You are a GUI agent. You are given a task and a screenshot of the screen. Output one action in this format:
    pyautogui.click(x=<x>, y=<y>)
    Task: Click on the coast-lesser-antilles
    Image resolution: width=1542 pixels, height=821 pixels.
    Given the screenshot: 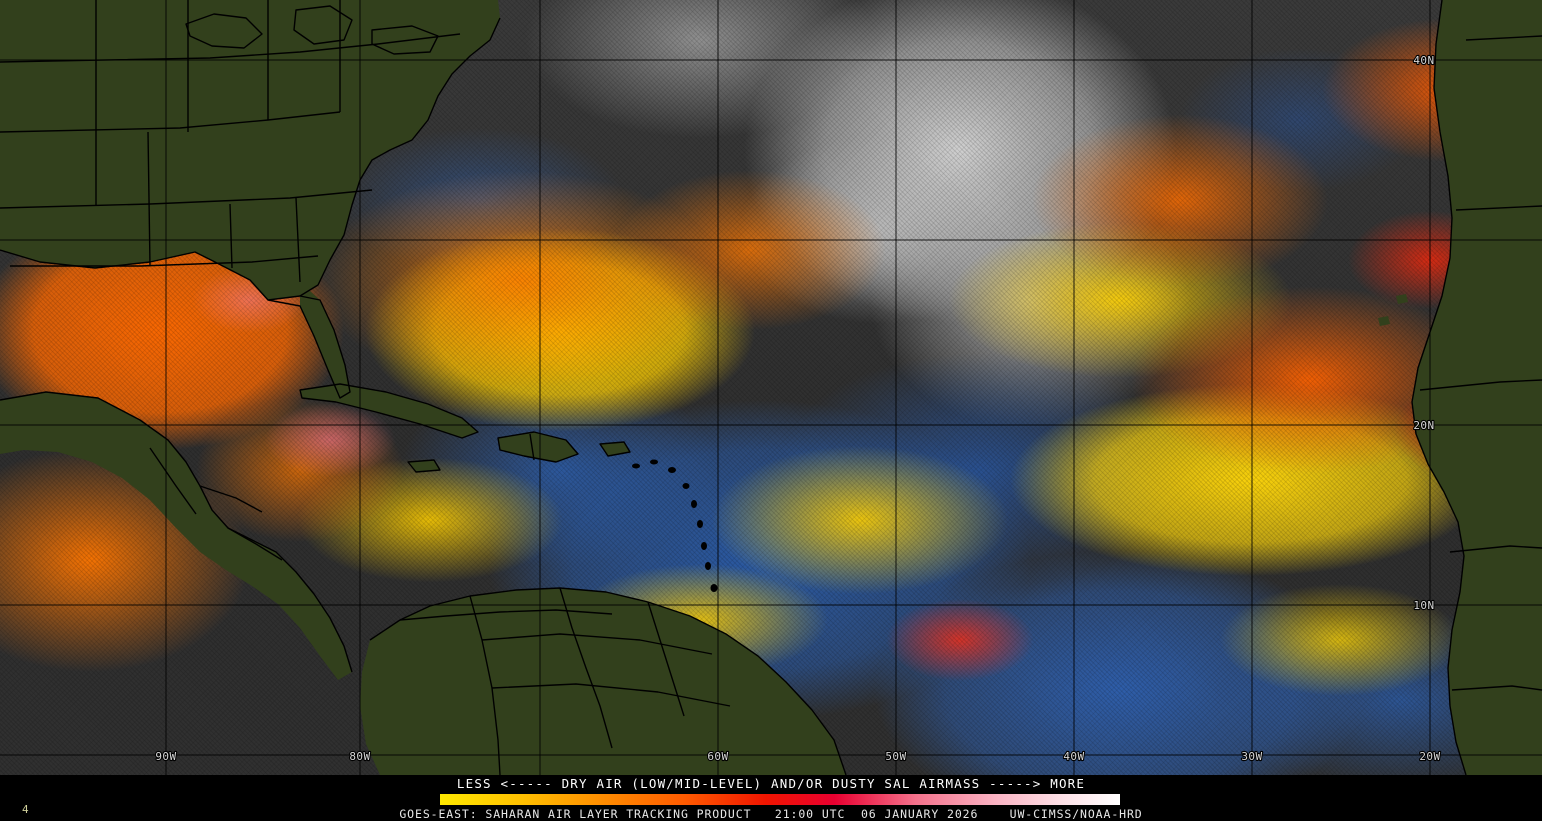 What is the action you would take?
    pyautogui.click(x=675, y=525)
    